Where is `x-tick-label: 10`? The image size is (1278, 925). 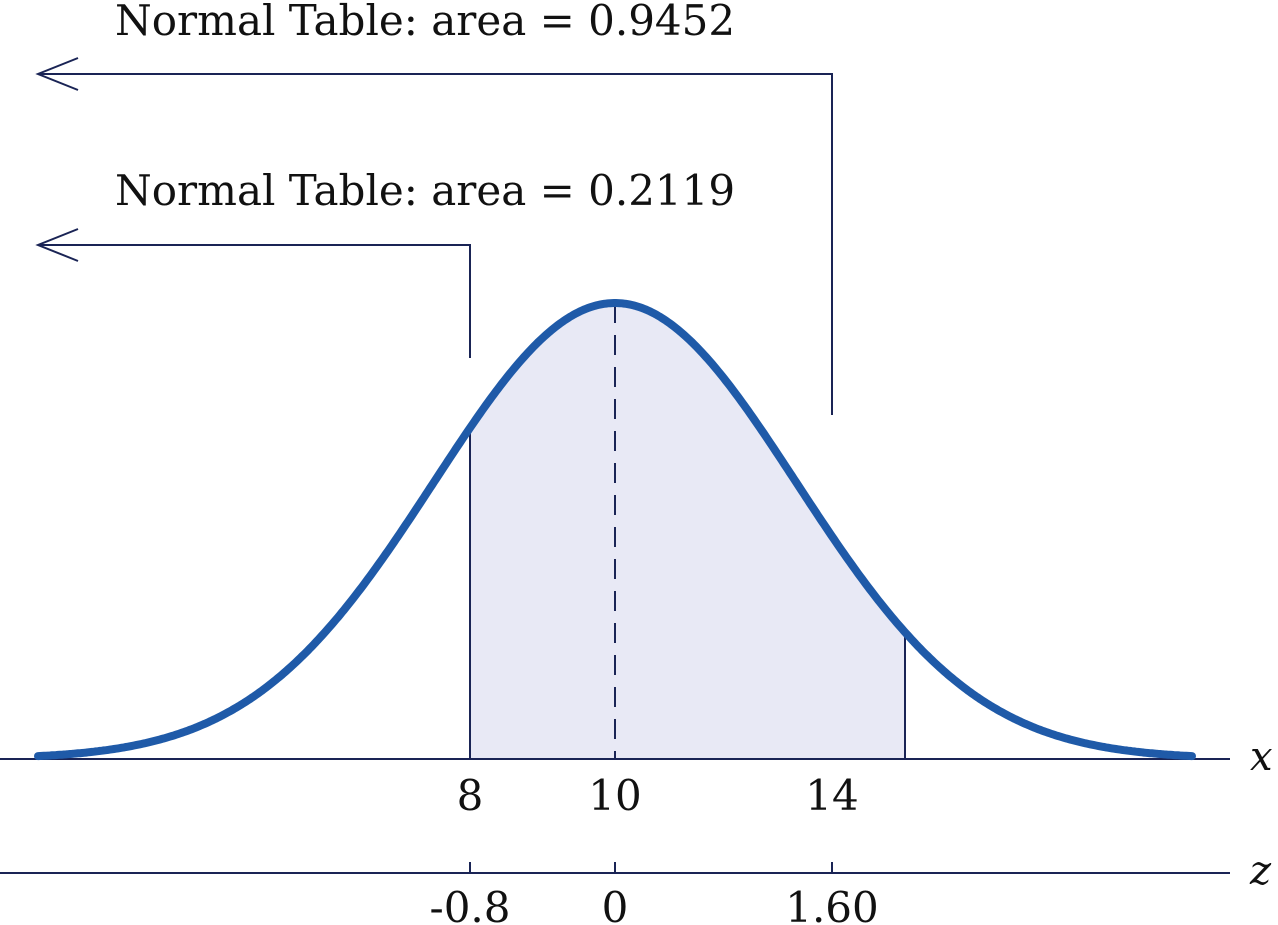 x-tick-label: 10 is located at coordinates (614, 795).